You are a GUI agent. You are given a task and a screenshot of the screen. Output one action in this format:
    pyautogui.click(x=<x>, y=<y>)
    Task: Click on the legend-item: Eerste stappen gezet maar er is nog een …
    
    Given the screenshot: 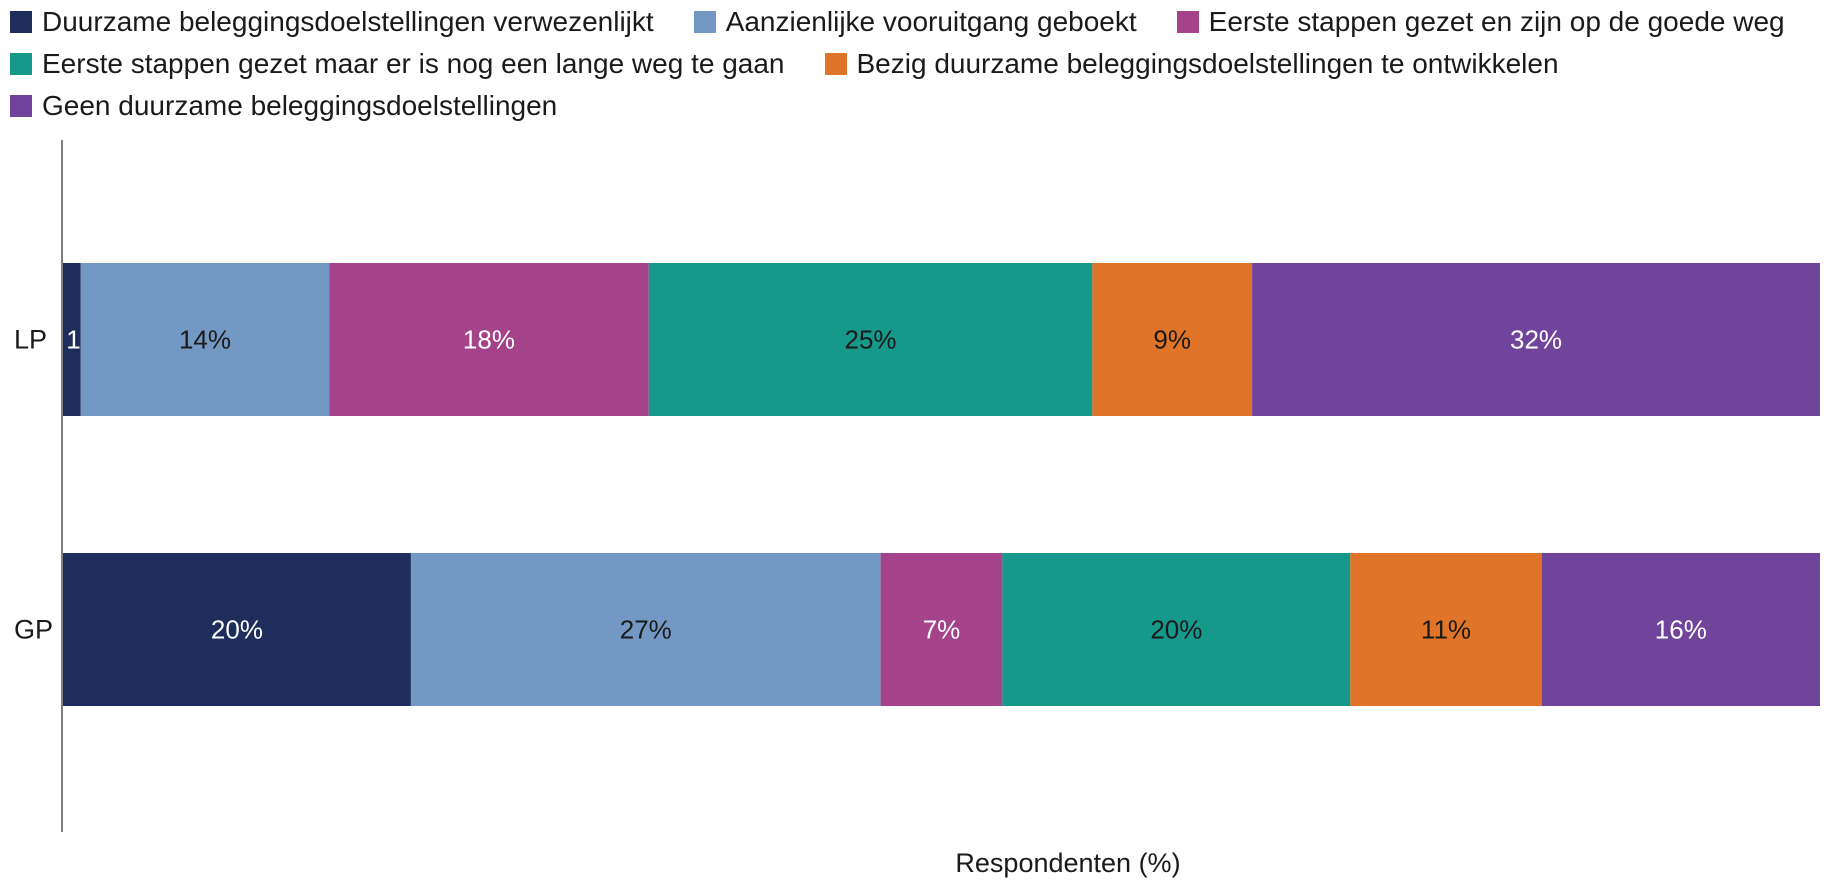 What is the action you would take?
    pyautogui.click(x=397, y=64)
    